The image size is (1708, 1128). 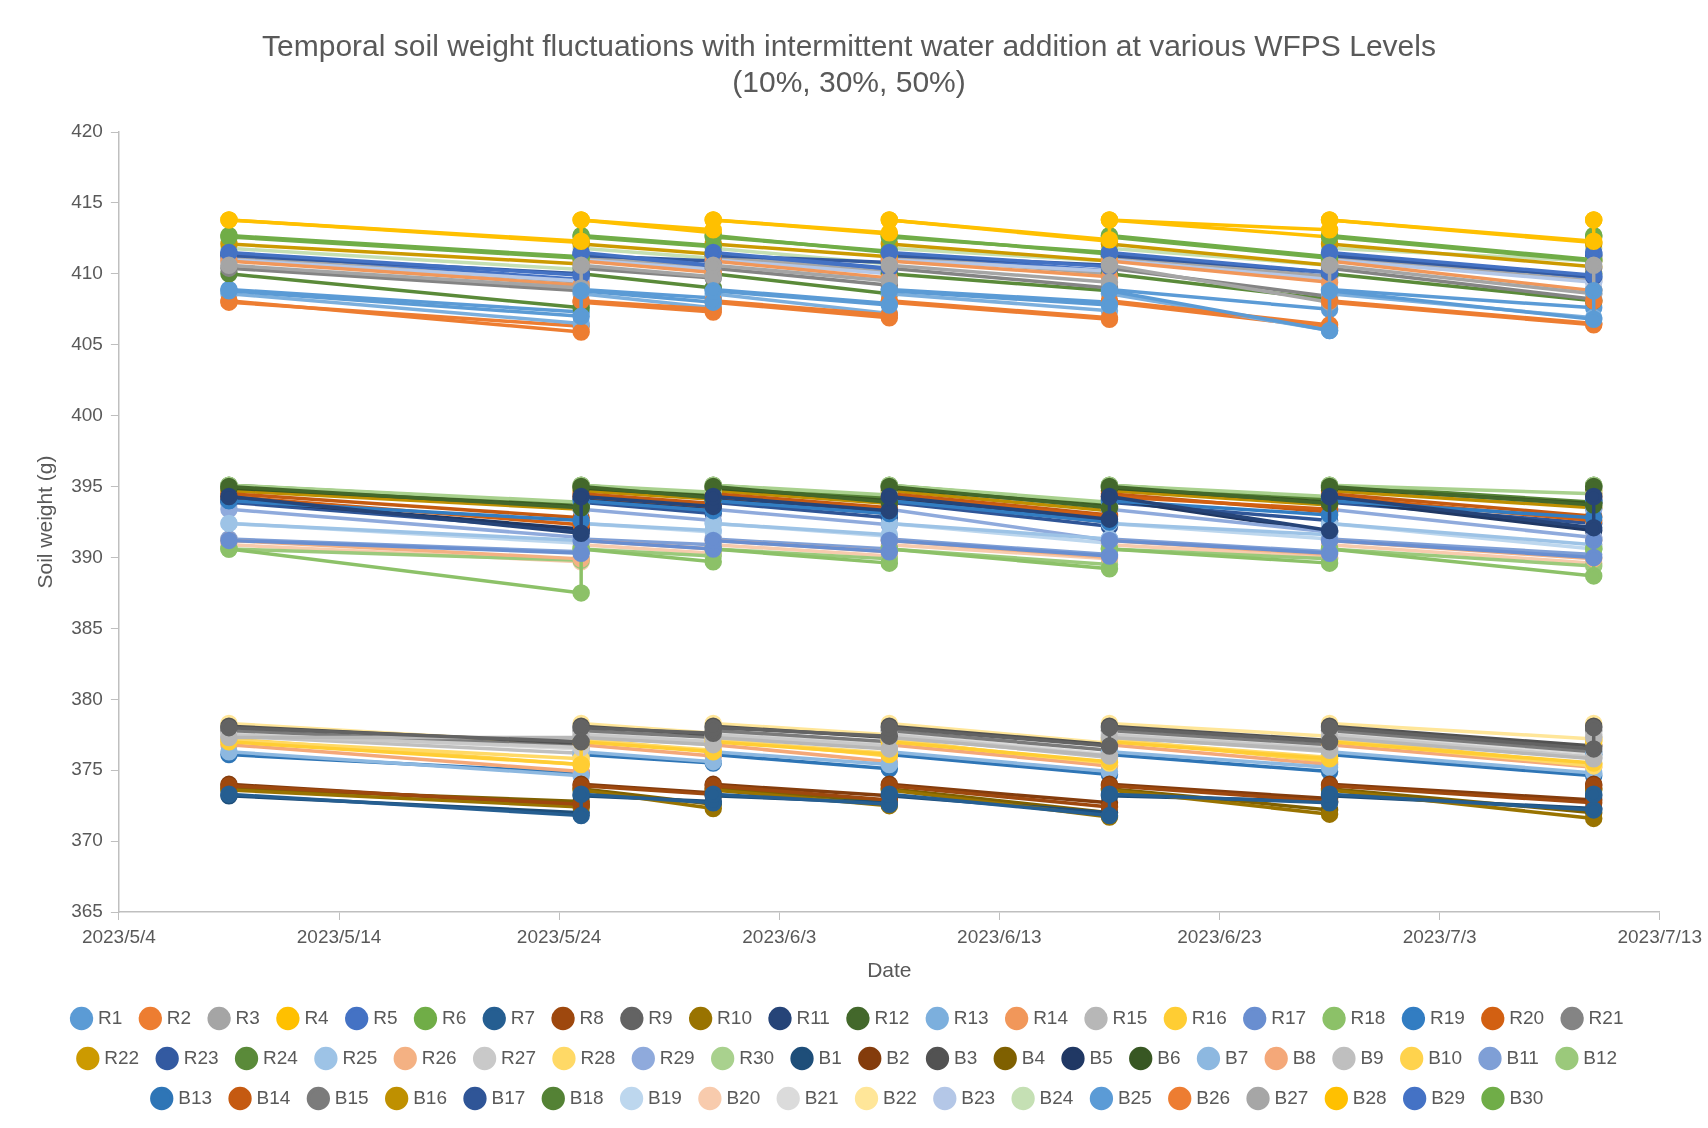 What do you see at coordinates (898, 1057) in the screenshot?
I see `legend-label: B2` at bounding box center [898, 1057].